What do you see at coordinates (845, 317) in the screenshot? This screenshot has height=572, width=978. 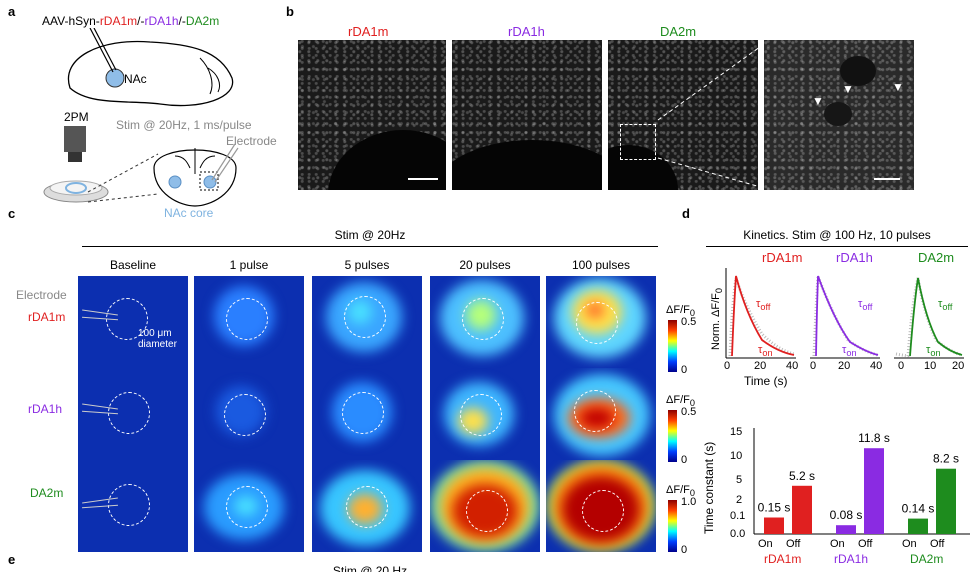 I see `trace-rda1h` at bounding box center [845, 317].